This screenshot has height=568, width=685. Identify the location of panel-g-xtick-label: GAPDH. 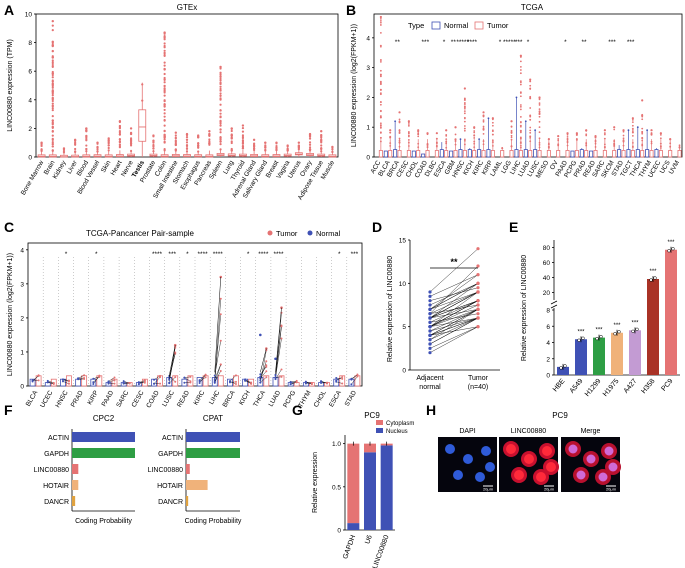
(349, 547).